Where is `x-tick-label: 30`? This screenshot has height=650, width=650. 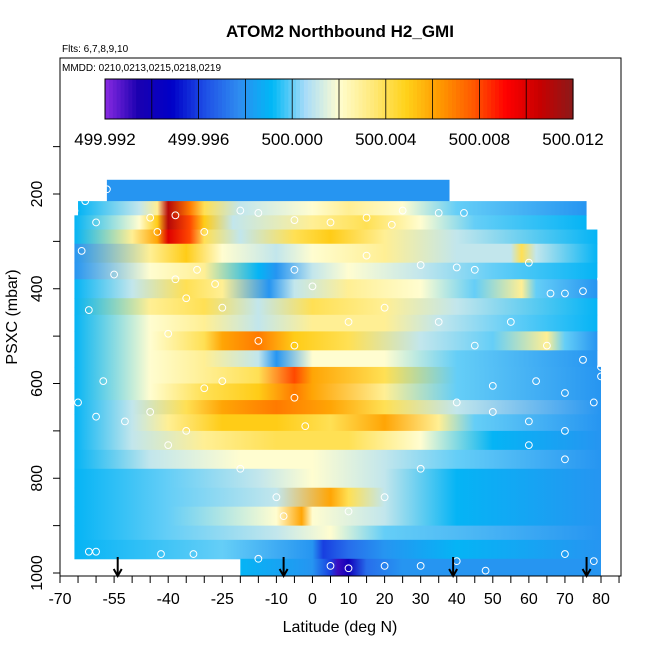 x-tick-label: 30 is located at coordinates (421, 599).